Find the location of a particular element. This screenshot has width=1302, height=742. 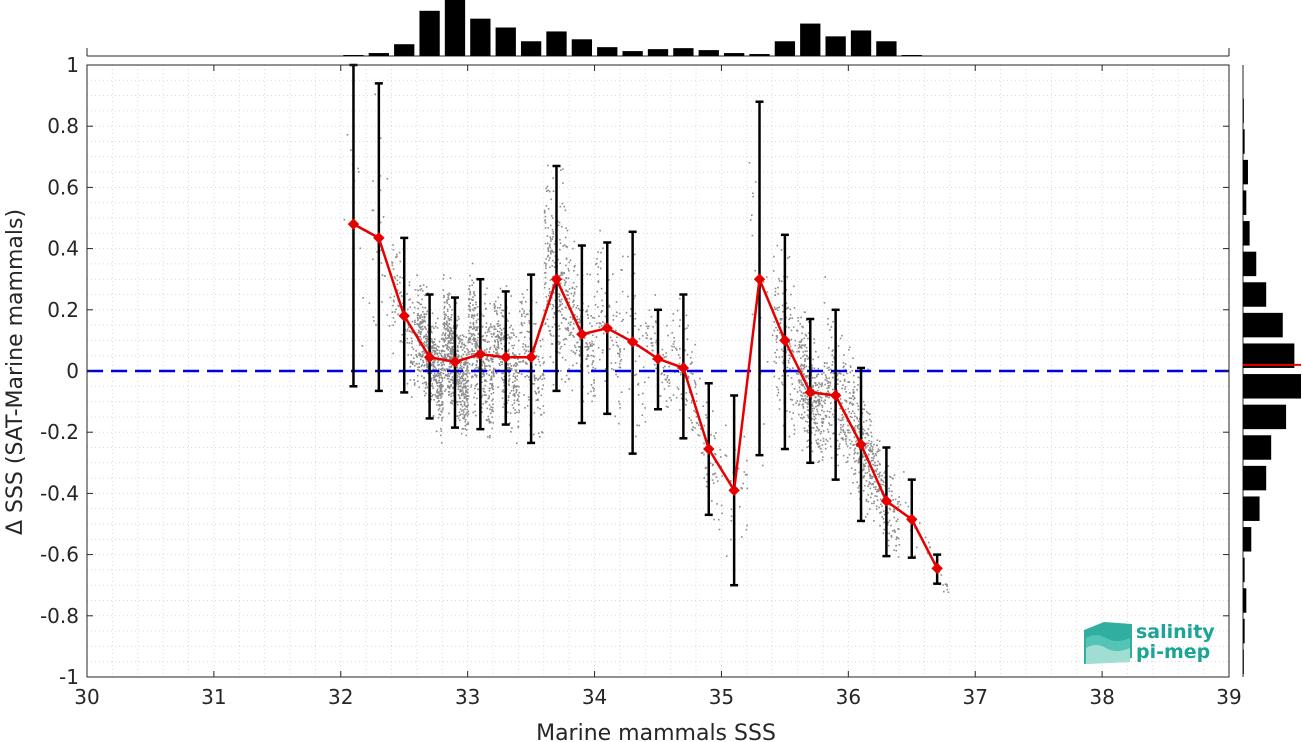

top-hist-bar is located at coordinates (734, 54).